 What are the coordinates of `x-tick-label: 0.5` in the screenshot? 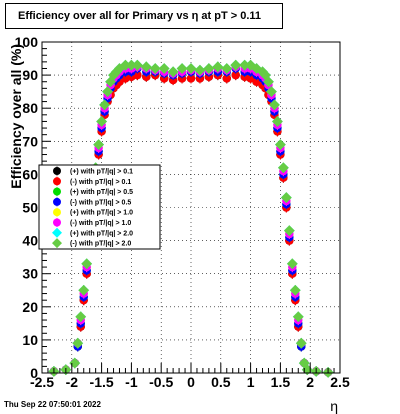 It's located at (221, 382).